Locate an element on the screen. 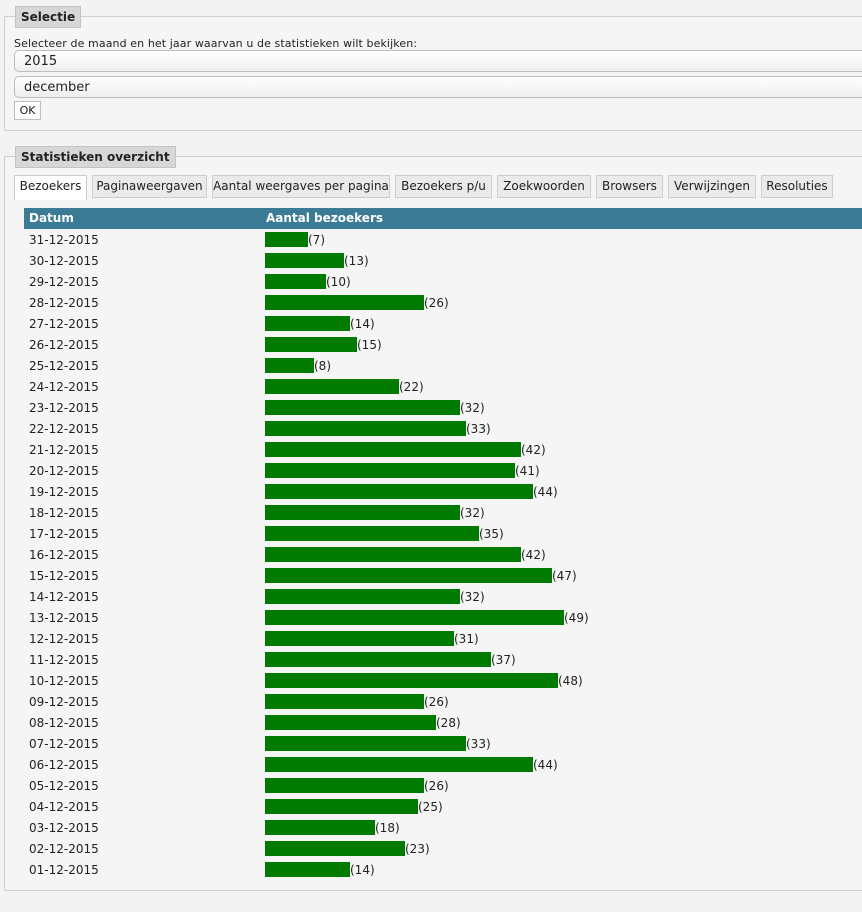 This screenshot has width=862, height=912. tab-weergaves-per-pagina: Aantal weergaves per pagina is located at coordinates (301, 186).